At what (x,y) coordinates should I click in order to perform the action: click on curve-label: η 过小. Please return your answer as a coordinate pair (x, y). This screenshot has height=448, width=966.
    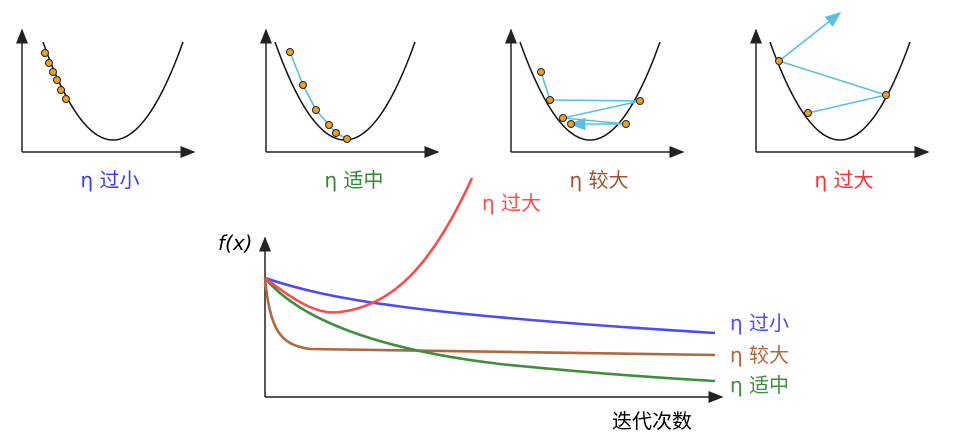
    Looking at the image, I should click on (759, 323).